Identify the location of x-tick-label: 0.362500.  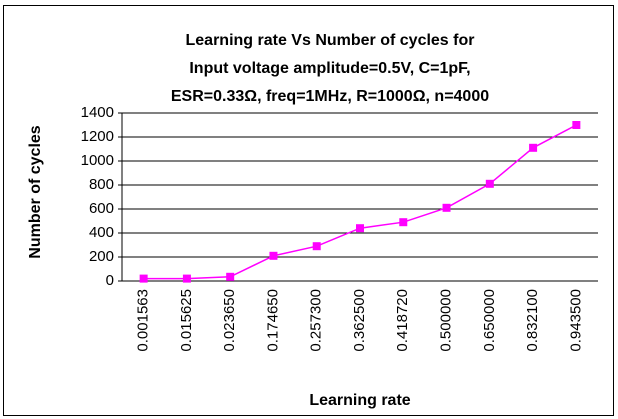
(359, 320).